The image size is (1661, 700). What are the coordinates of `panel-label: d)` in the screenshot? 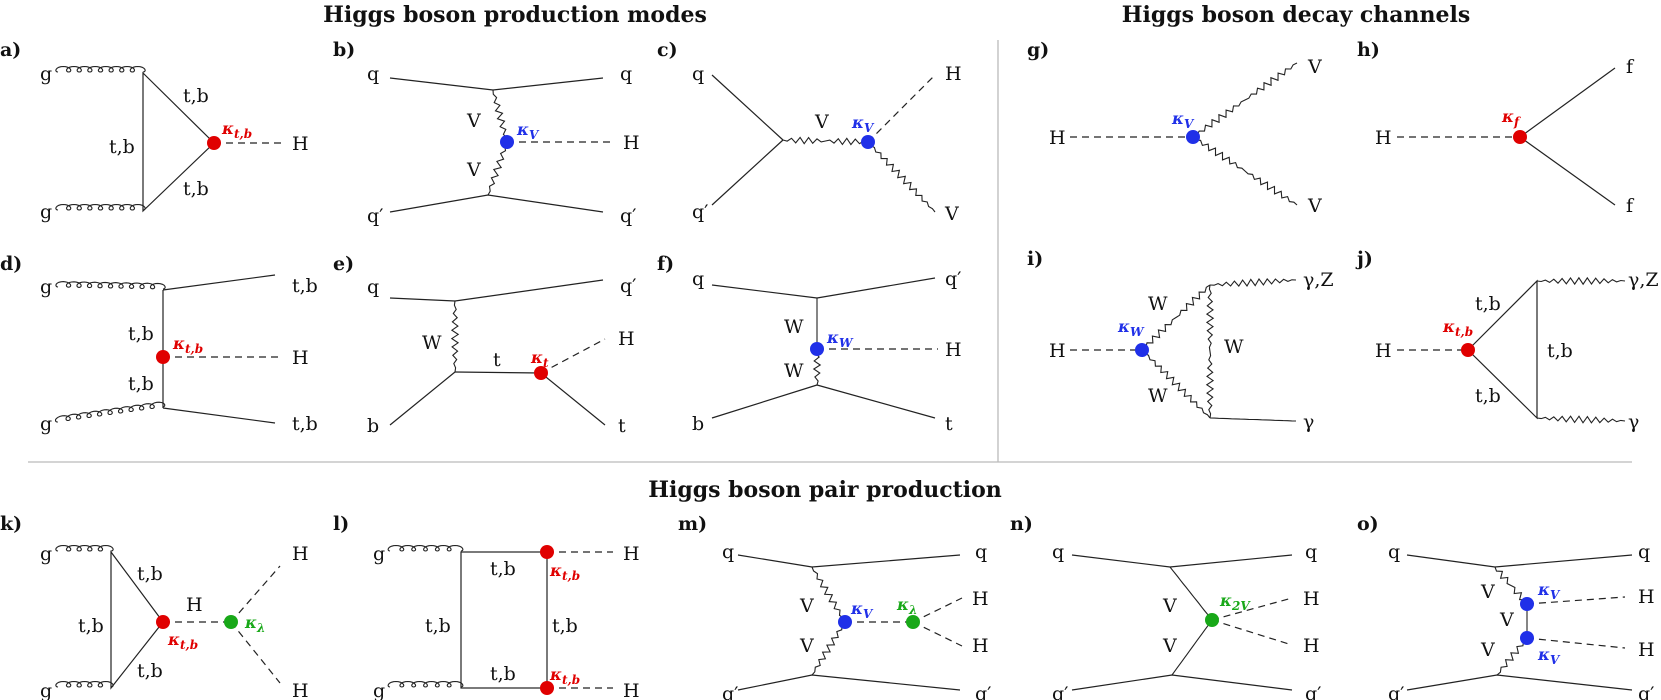 It's located at (11, 264).